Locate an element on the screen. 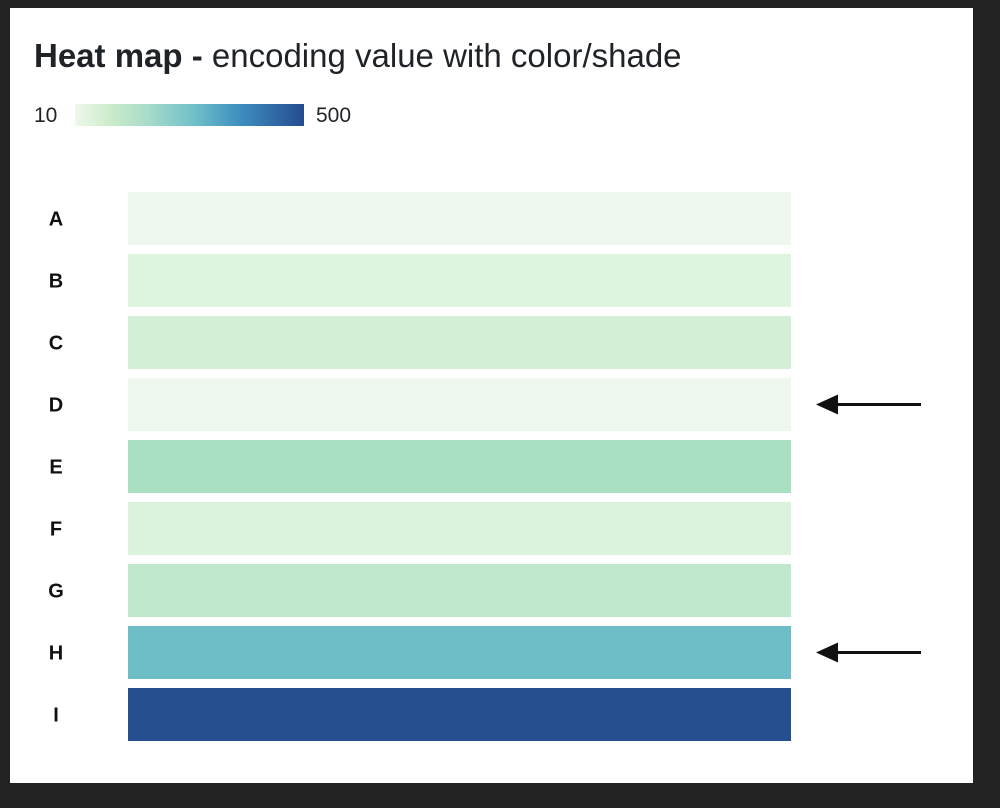 The image size is (1000, 808). row-label-i: I is located at coordinates (56, 716).